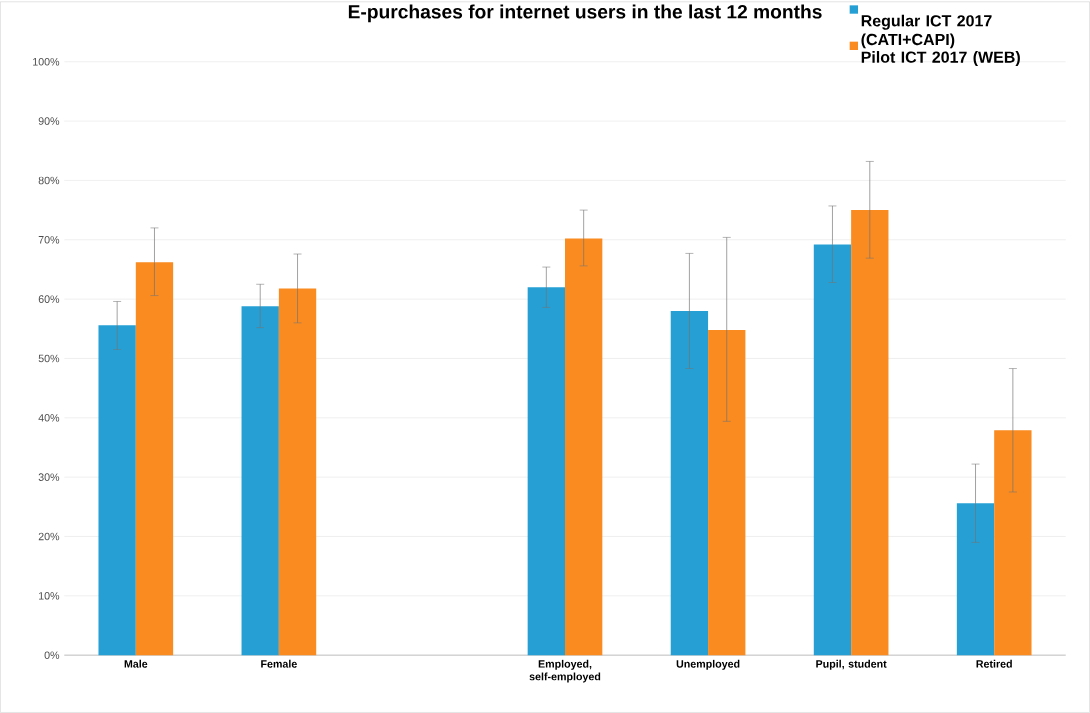  Describe the element at coordinates (49, 536) in the screenshot. I see `y-tick-label: 20%` at that location.